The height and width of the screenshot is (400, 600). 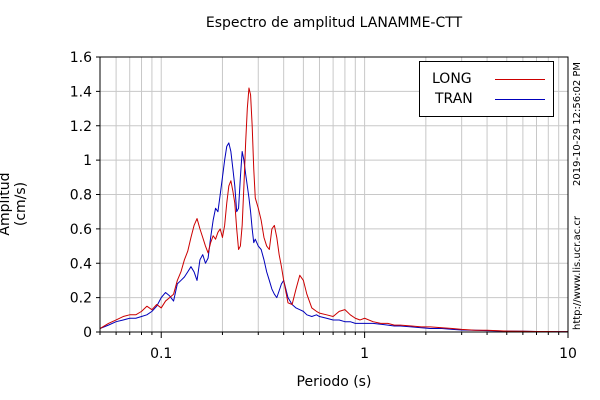 I want to click on y-tick-label: 0.6, so click(x=81, y=230).